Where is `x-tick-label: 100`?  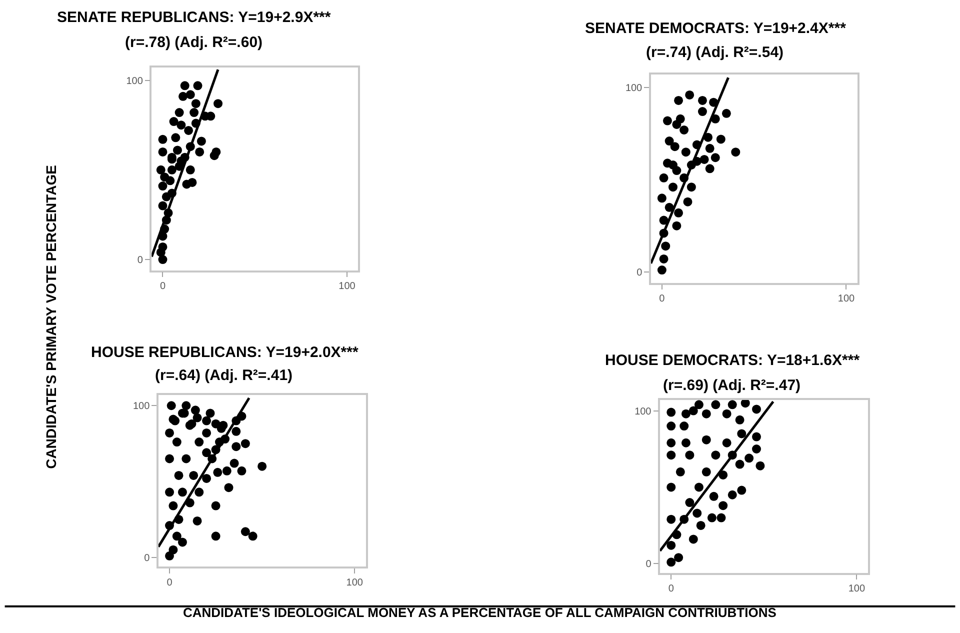 x-tick-label: 100 is located at coordinates (857, 589).